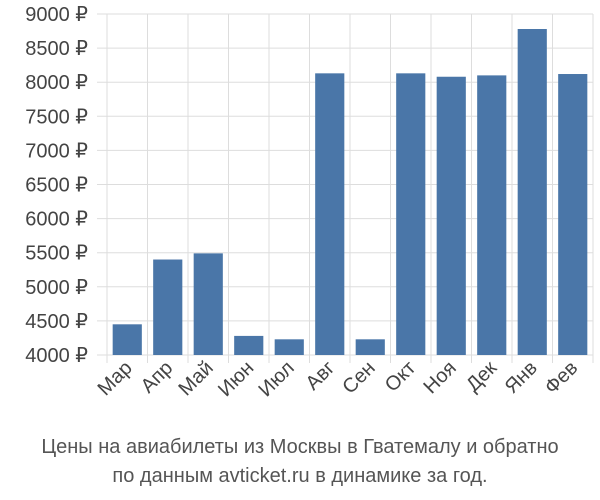 This screenshot has width=600, height=500. What do you see at coordinates (321, 376) in the screenshot?
I see `x-tick-label: Авг` at bounding box center [321, 376].